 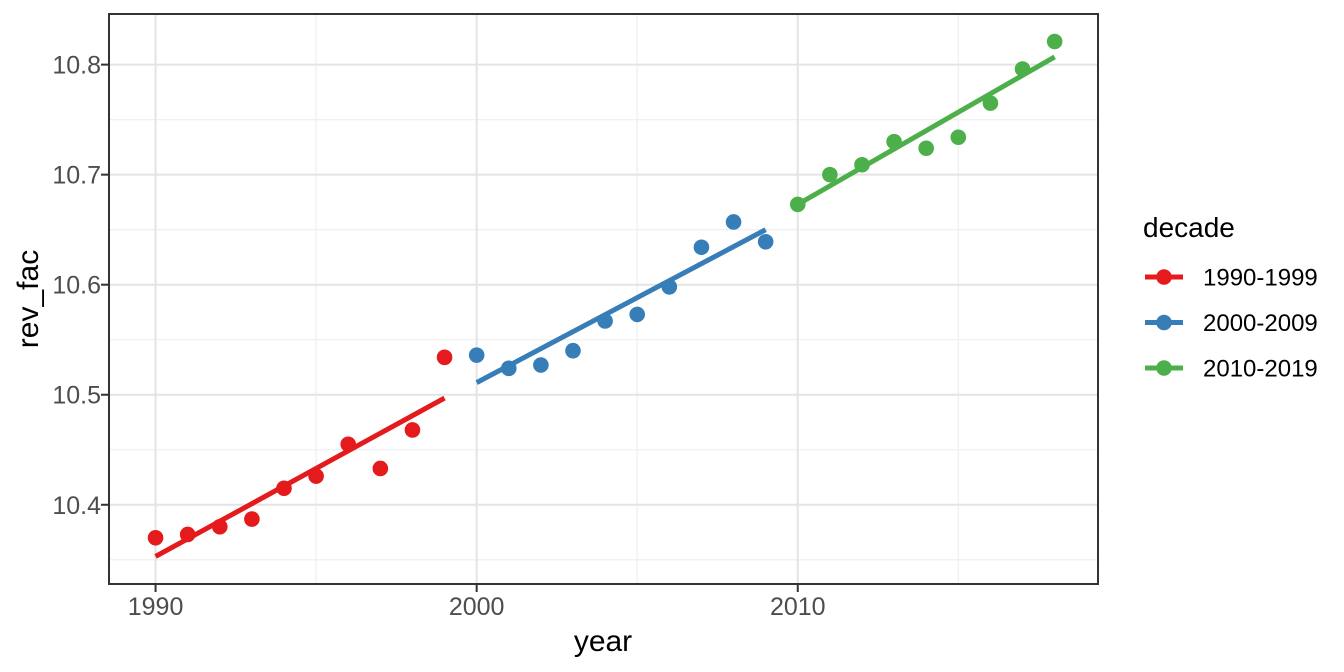 I want to click on y-tick-label: 10.6, so click(x=76, y=286).